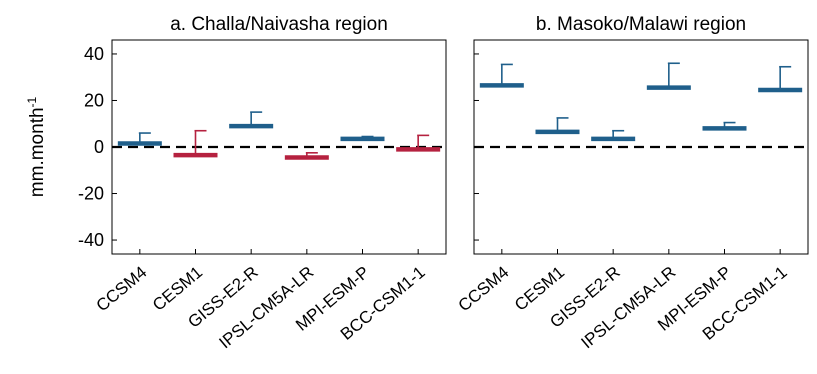 The image size is (817, 374). Describe the element at coordinates (94, 54) in the screenshot. I see `y-tick-label: 40` at that location.